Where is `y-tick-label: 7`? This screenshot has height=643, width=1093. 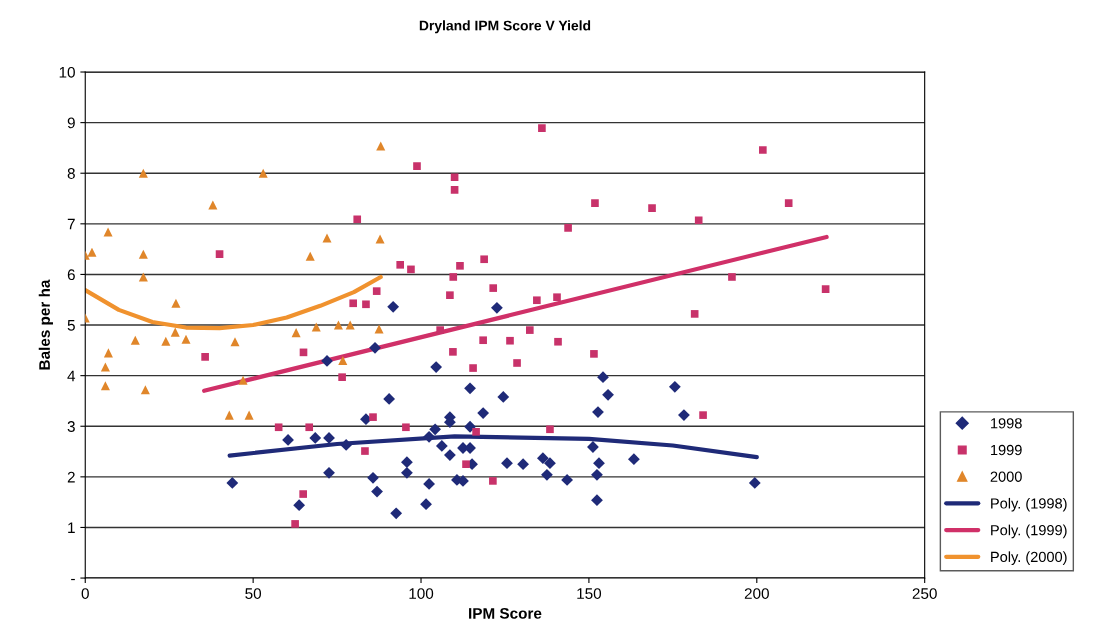 y-tick-label: 7 is located at coordinates (71, 224).